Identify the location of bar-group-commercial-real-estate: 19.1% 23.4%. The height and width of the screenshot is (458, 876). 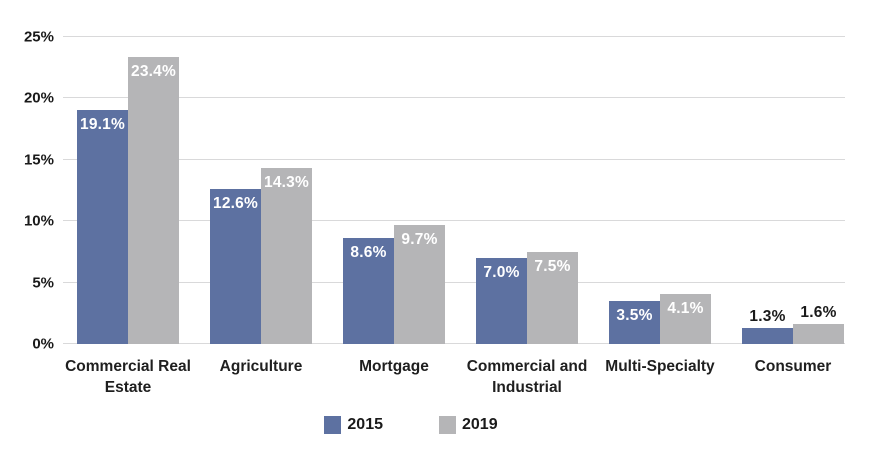
(128, 190).